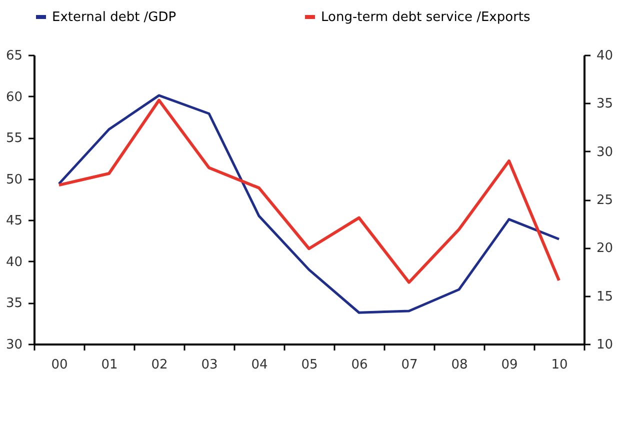  I want to click on y-tick-label: 55, so click(14, 138).